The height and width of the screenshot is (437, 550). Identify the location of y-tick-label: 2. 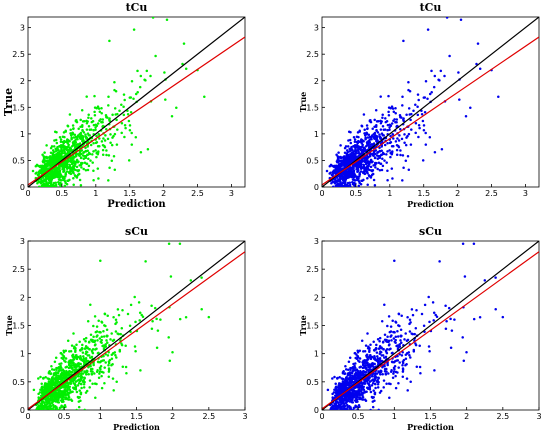
(316, 81).